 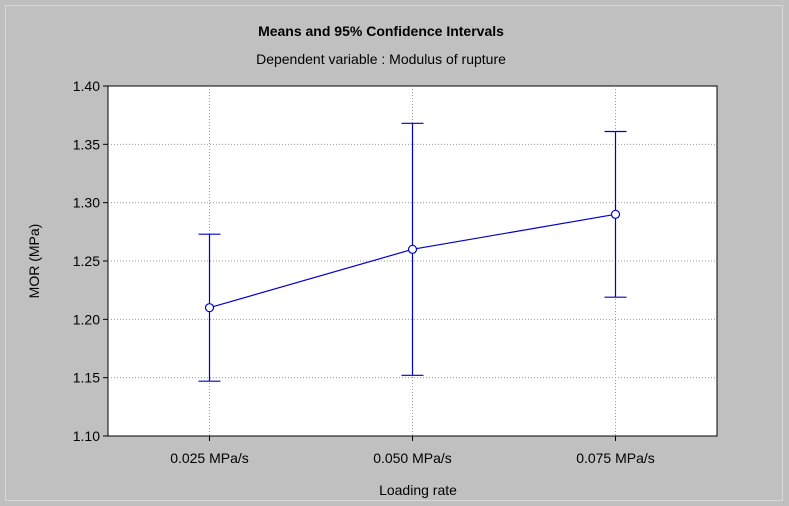 I want to click on y-tick-label: 1.35, so click(x=86, y=144).